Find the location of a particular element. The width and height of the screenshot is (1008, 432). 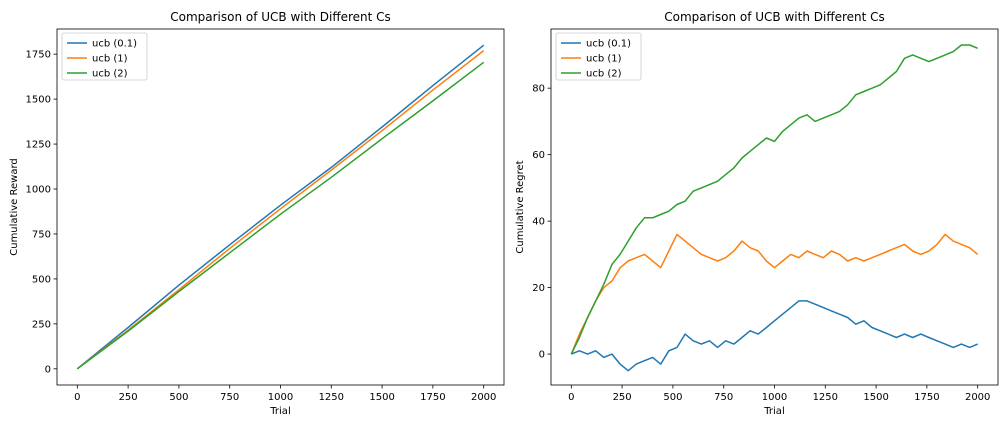

y-tick-label: 500 is located at coordinates (41, 279).